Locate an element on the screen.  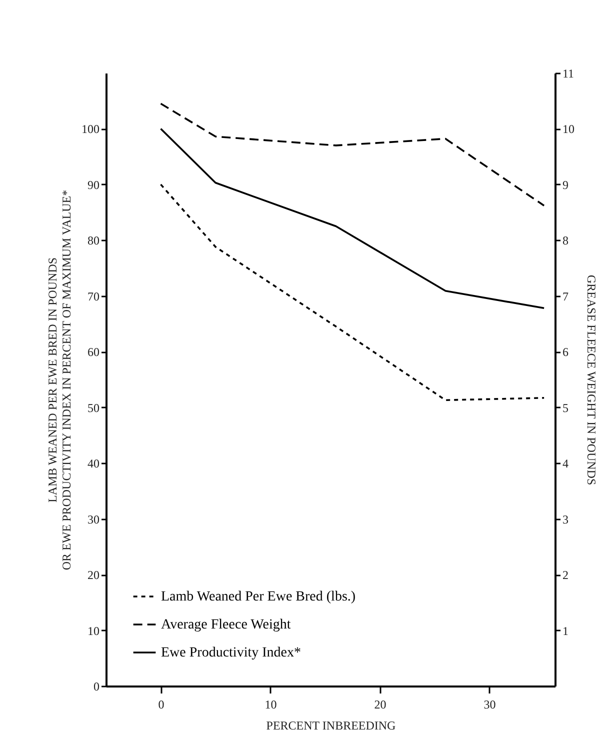
x-tick-label: 10 is located at coordinates (270, 705).